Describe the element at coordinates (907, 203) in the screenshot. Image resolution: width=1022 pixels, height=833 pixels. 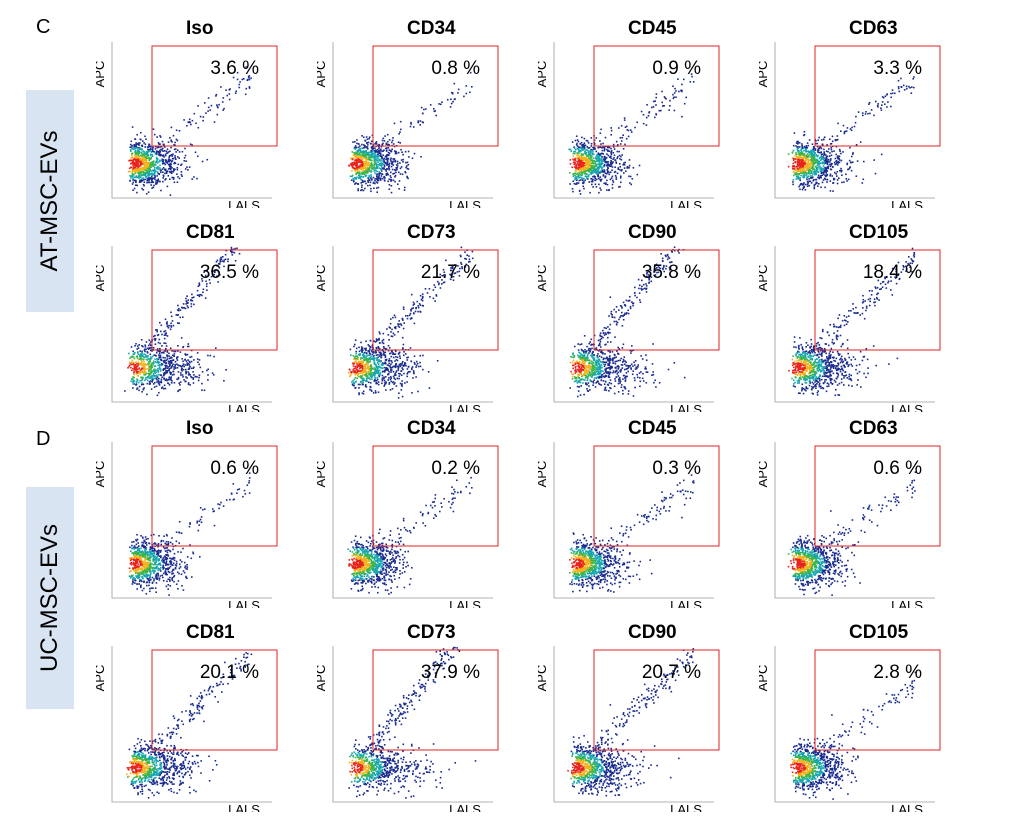
I see `x-axis-label: LALS` at that location.